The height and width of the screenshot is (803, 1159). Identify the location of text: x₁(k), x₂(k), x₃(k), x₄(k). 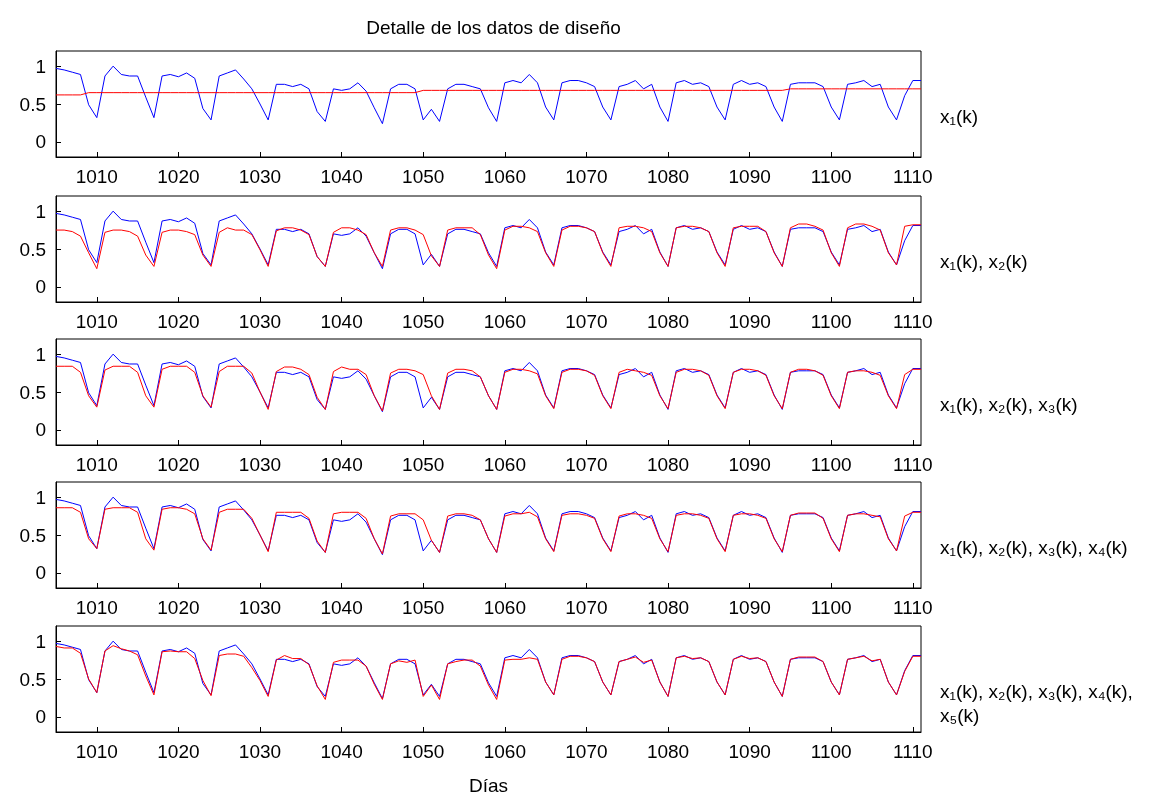
(1034, 547).